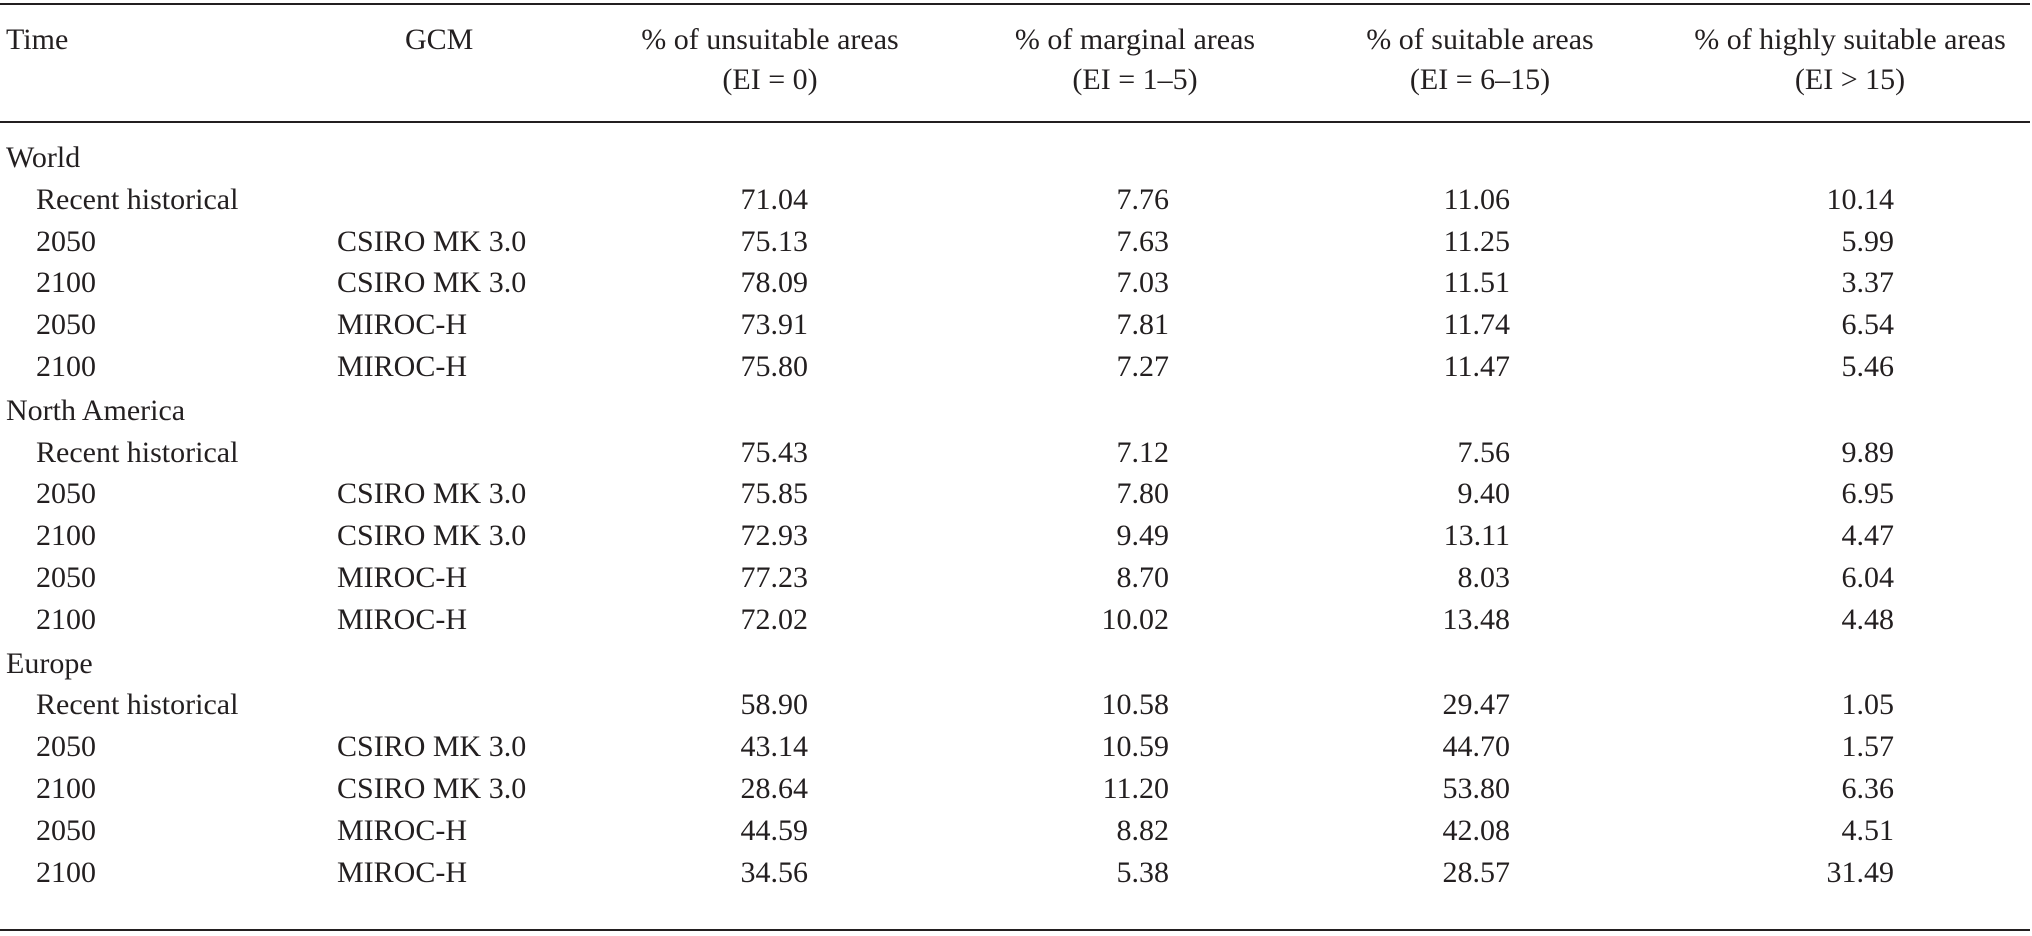 The image size is (2032, 936). I want to click on header-gcm: GCM, so click(439, 39).